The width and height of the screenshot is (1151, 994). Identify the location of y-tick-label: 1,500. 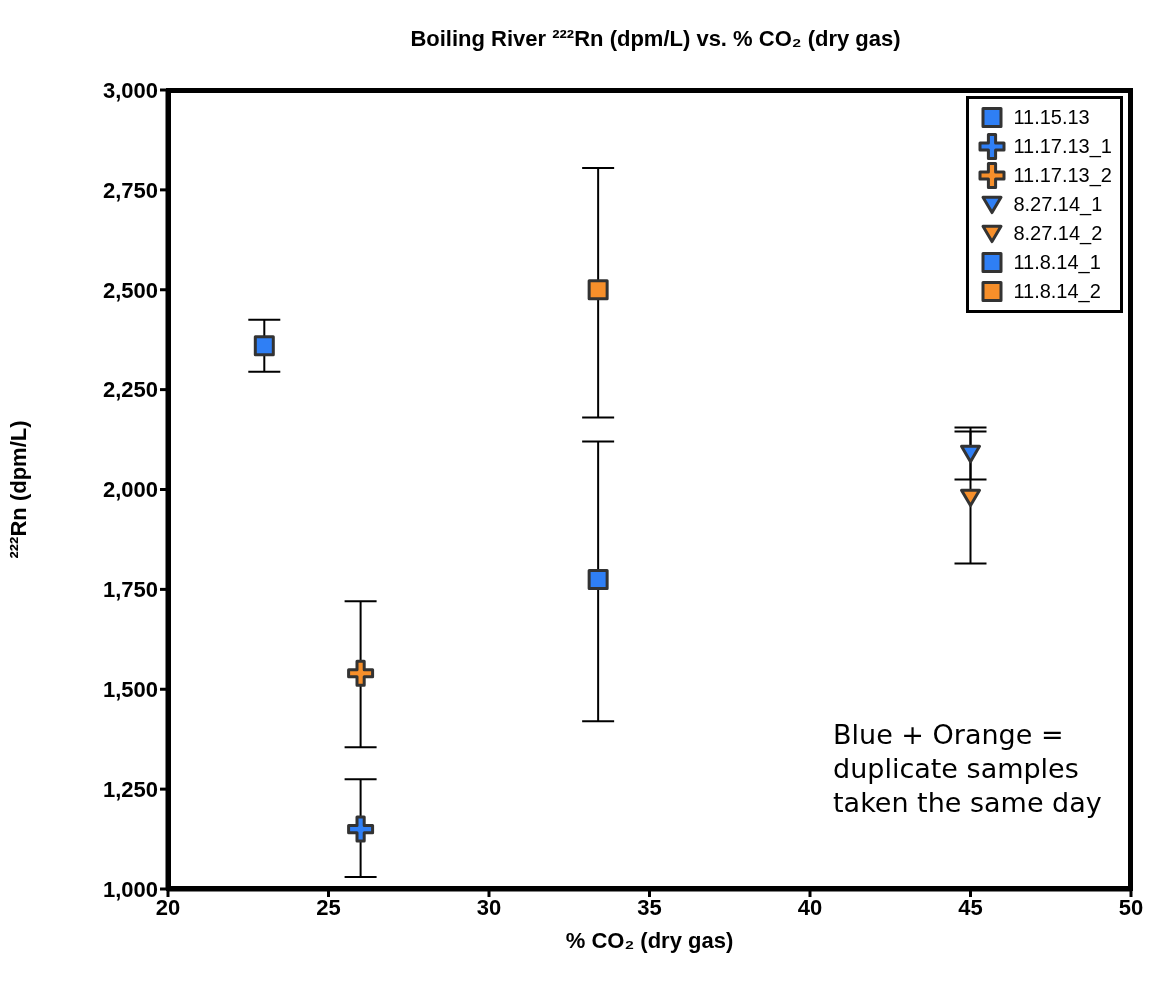
(130, 690).